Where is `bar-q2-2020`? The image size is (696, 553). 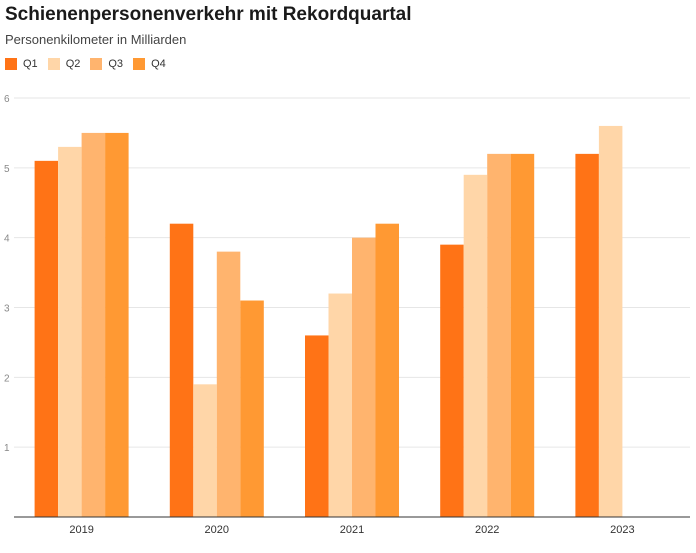
bar-q2-2020 is located at coordinates (205, 450).